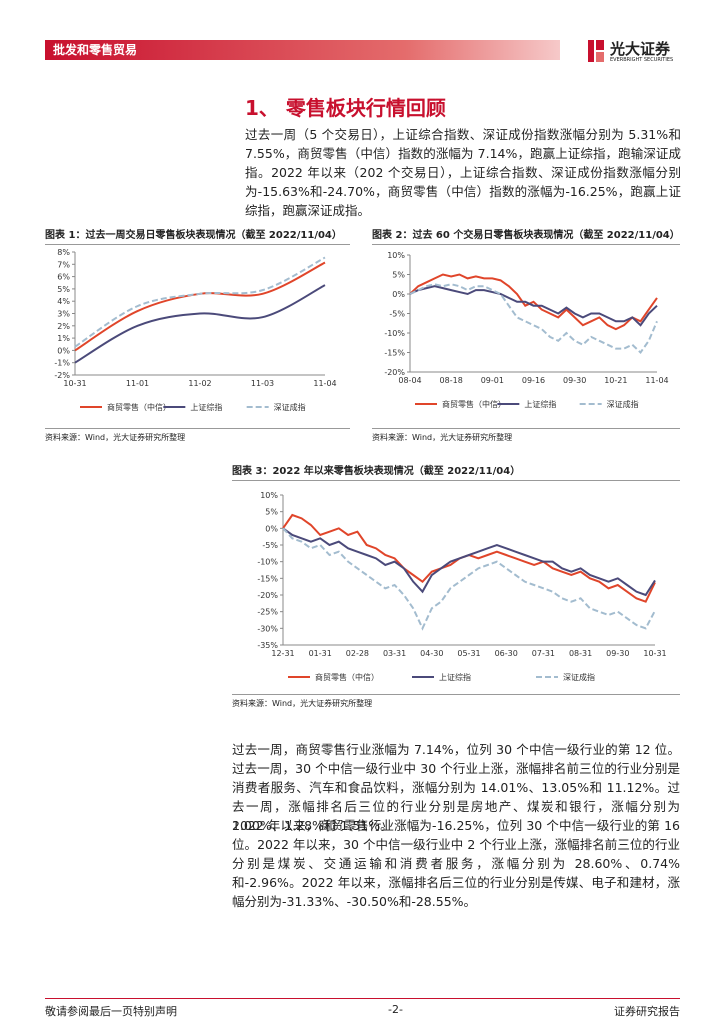 The width and height of the screenshot is (724, 1024). I want to click on company-en: EVERBRIGHT SECURITIES, so click(642, 60).